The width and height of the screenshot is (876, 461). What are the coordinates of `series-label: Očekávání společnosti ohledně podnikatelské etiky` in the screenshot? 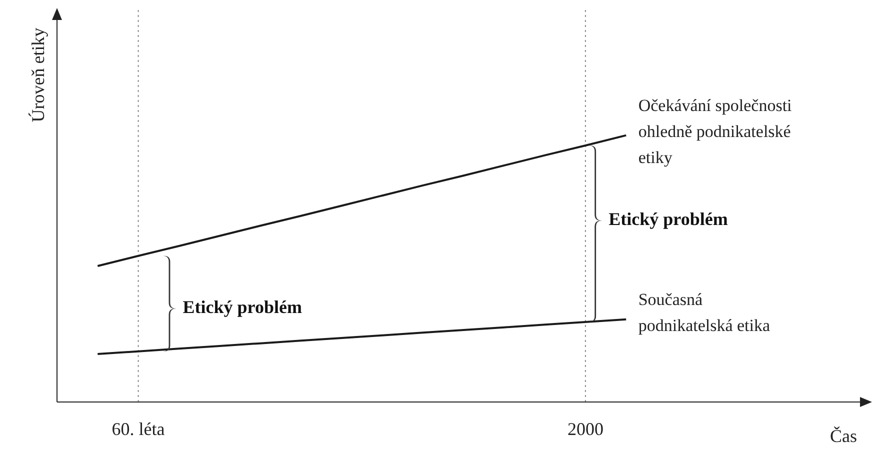 It's located at (715, 132).